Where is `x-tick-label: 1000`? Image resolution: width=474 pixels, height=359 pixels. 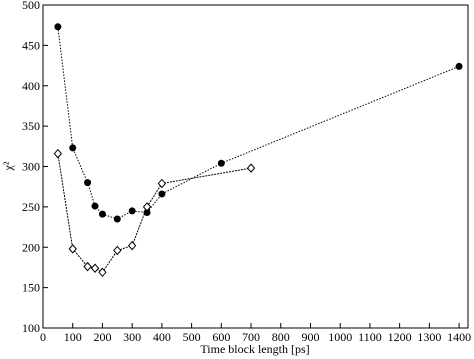
x-tick-label: 1000 is located at coordinates (340, 337).